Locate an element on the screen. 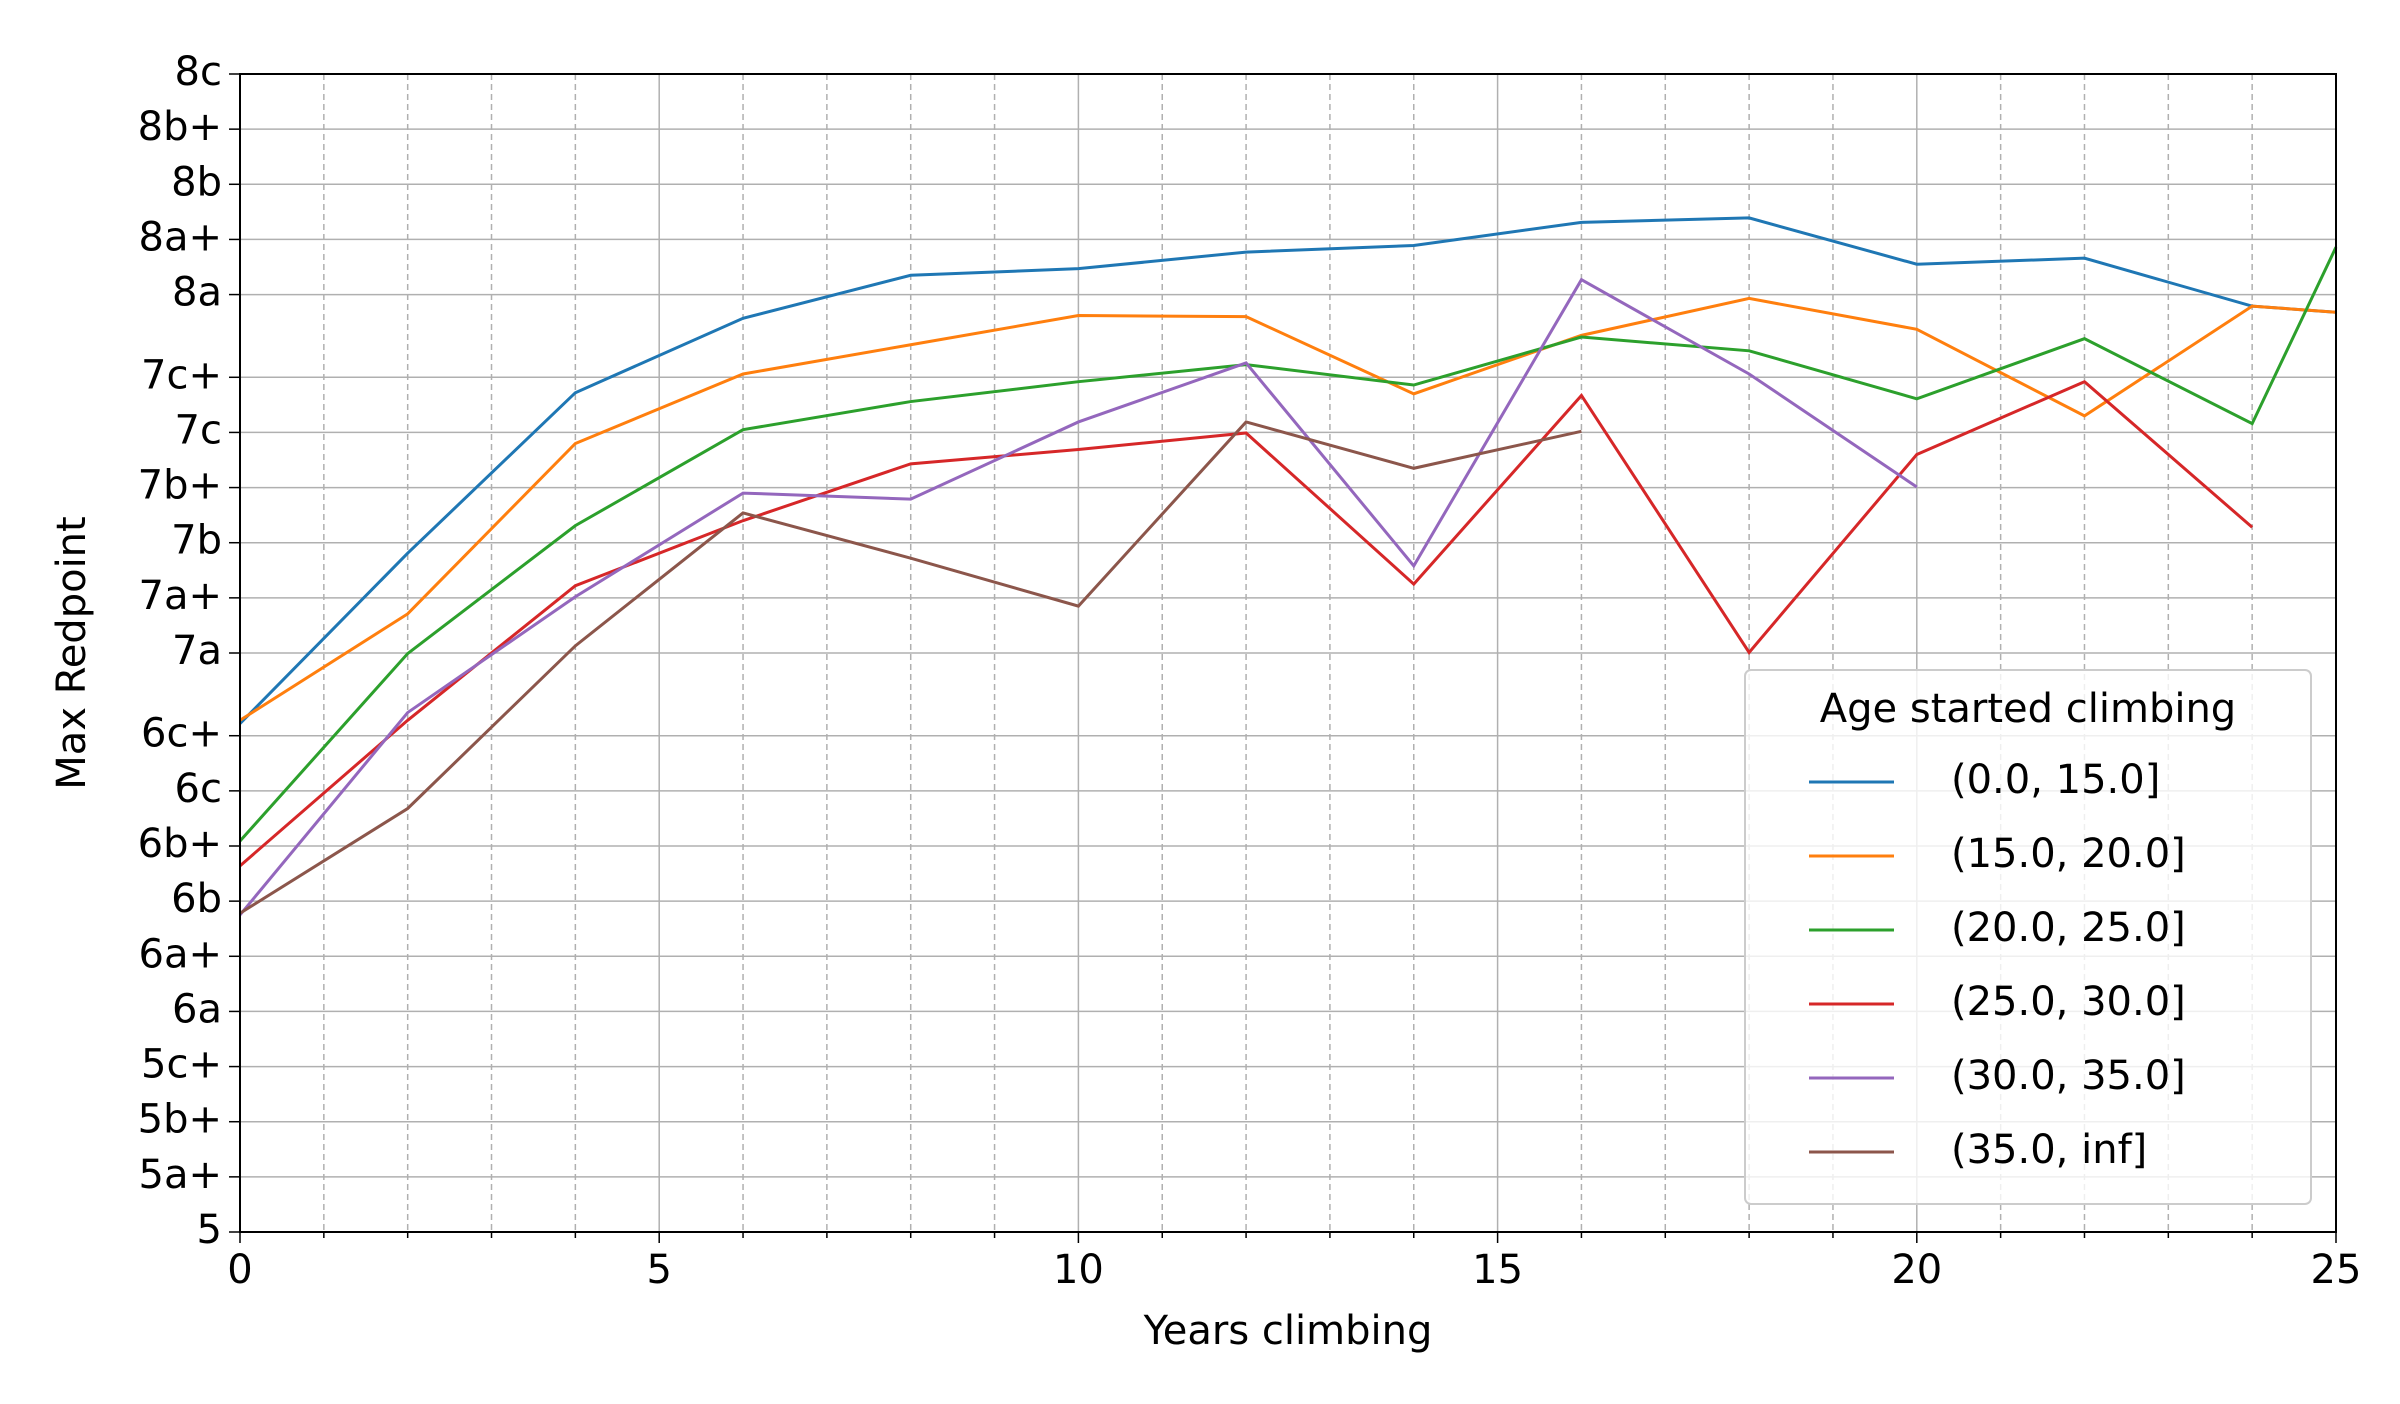  y-tick-label: 6a+ is located at coordinates (180, 954).